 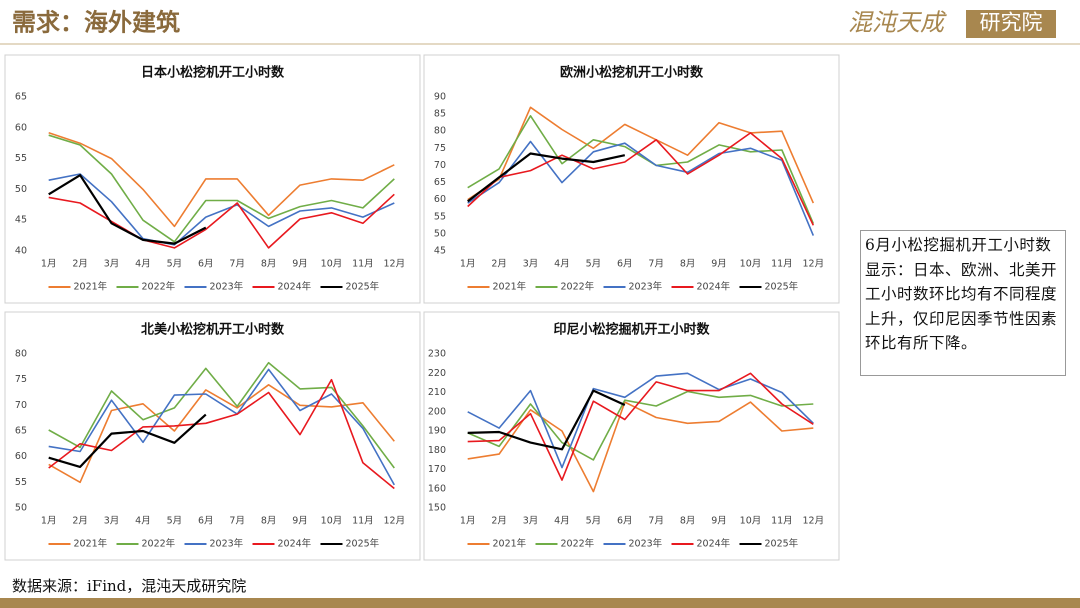 What do you see at coordinates (440, 114) in the screenshot?
I see `y-tick-label: 85` at bounding box center [440, 114].